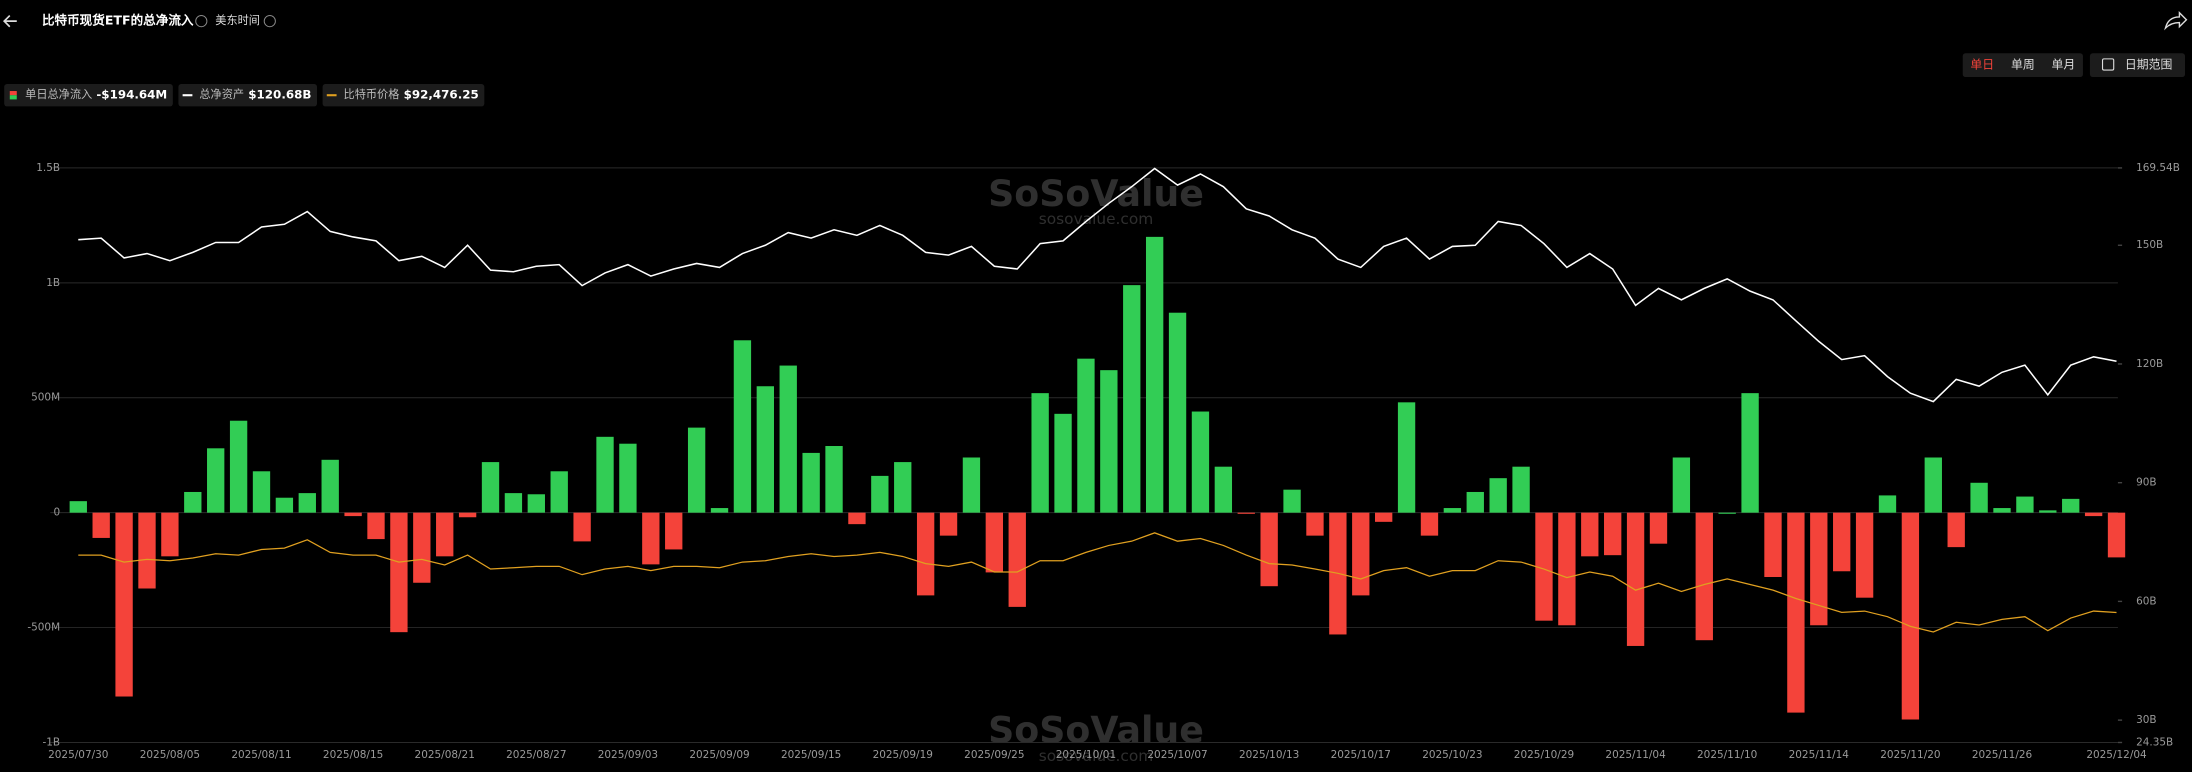  I want to click on period-button: 单月, so click(2064, 65).